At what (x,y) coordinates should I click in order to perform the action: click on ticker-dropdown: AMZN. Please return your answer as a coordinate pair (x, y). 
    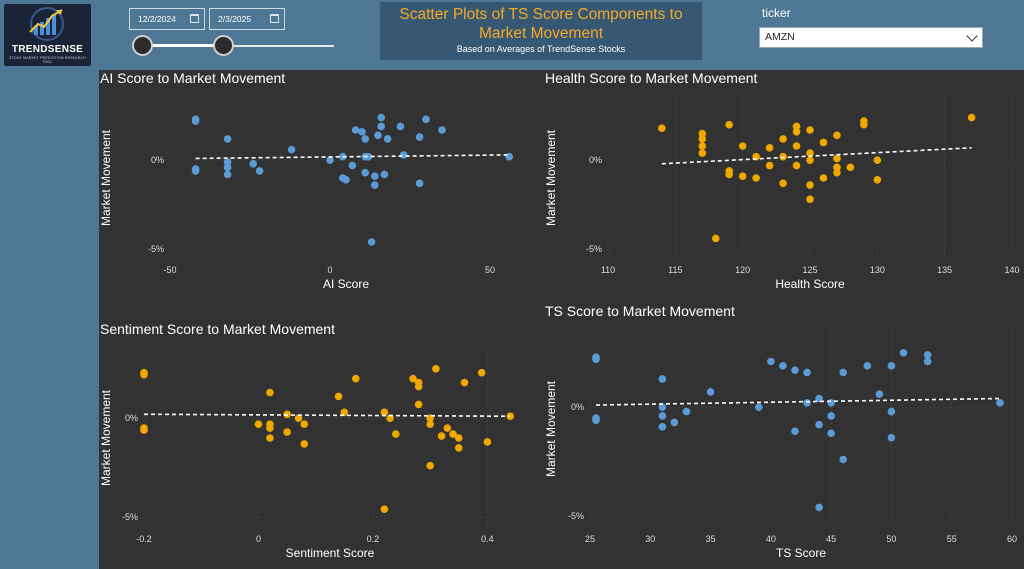
    Looking at the image, I should click on (871, 37).